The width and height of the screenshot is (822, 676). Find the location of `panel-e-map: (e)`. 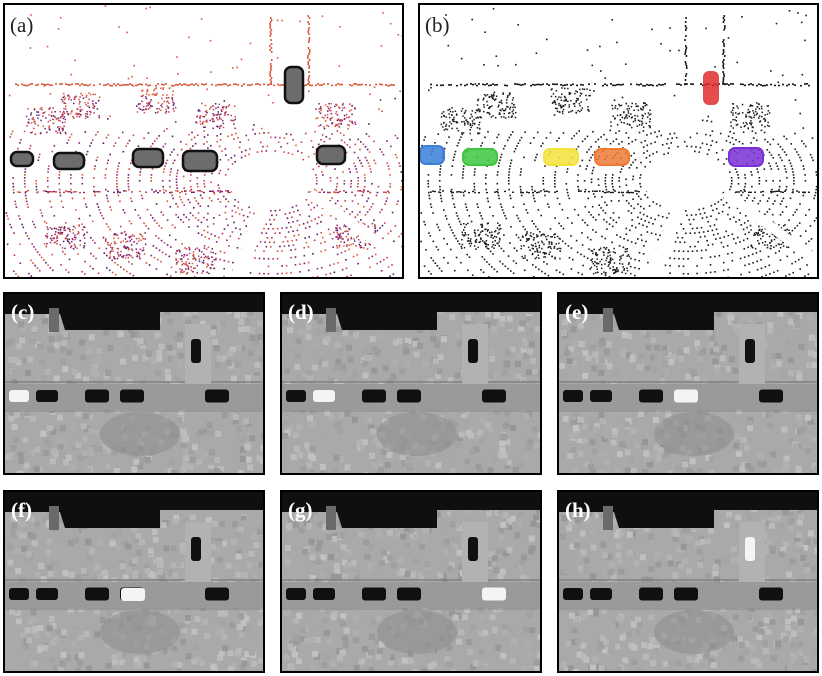

panel-e-map: (e) is located at coordinates (688, 383).